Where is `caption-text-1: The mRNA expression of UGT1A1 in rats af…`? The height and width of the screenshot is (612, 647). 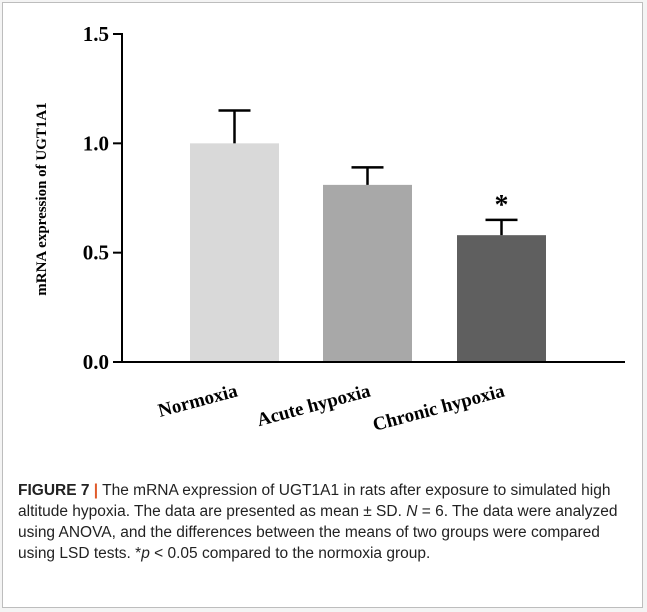 caption-text-1: The mRNA expression of UGT1A1 in rats af… is located at coordinates (314, 501).